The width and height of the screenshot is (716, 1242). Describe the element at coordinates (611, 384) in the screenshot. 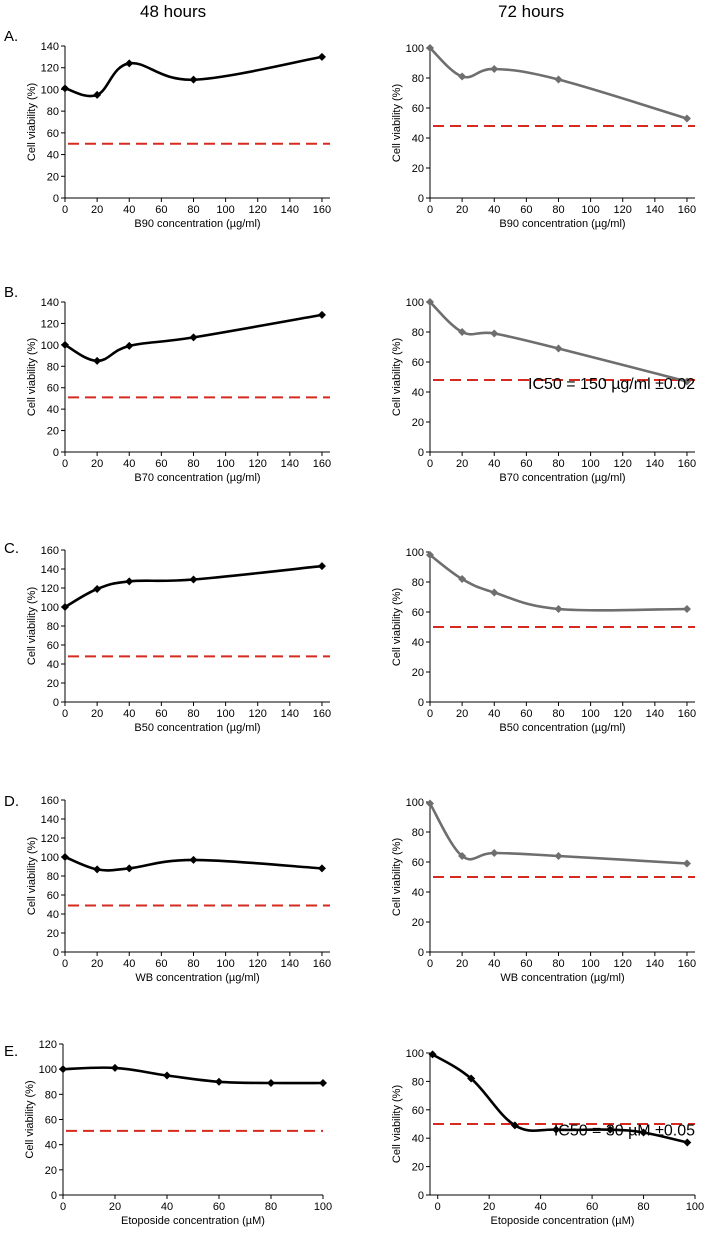

I see `ic50-annotation: IC50 = 150 µg/ml ±0.02` at that location.